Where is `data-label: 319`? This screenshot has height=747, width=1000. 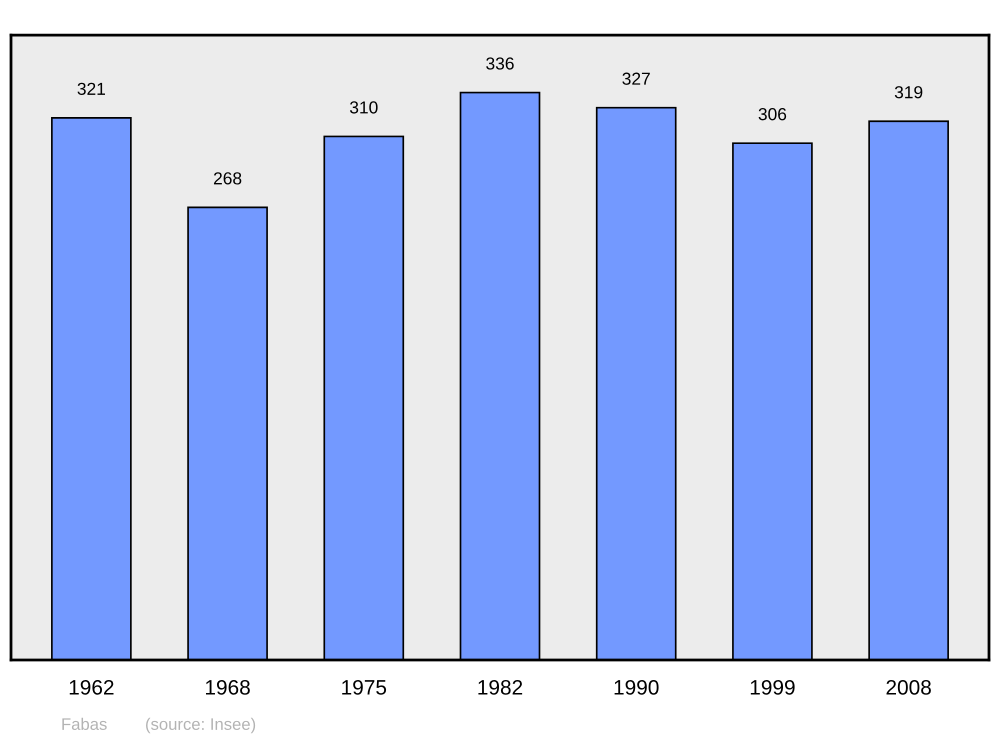 data-label: 319 is located at coordinates (908, 92).